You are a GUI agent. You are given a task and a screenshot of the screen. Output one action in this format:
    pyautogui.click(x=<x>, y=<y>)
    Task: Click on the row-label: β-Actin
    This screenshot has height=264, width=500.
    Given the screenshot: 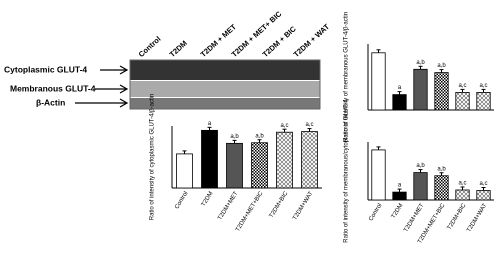 What is the action you would take?
    pyautogui.click(x=50, y=102)
    